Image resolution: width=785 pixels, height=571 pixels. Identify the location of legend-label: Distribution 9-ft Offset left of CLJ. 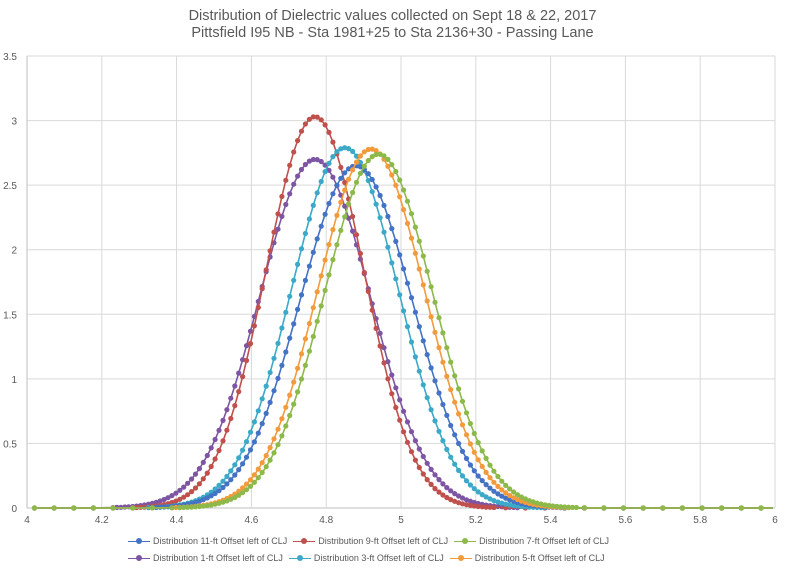
(383, 541).